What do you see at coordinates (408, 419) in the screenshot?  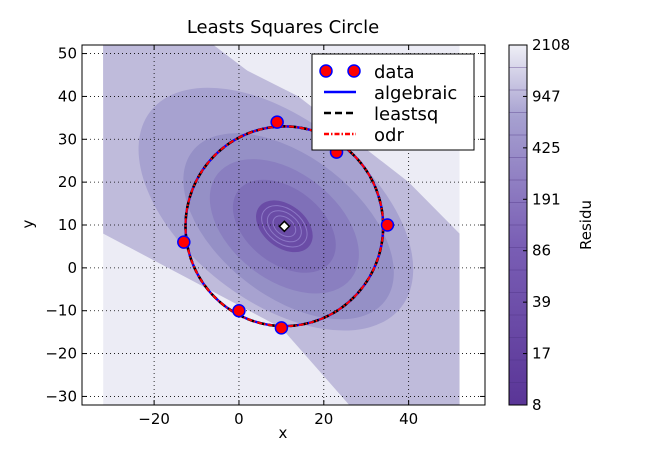 I see `x-tick-label: 40` at bounding box center [408, 419].